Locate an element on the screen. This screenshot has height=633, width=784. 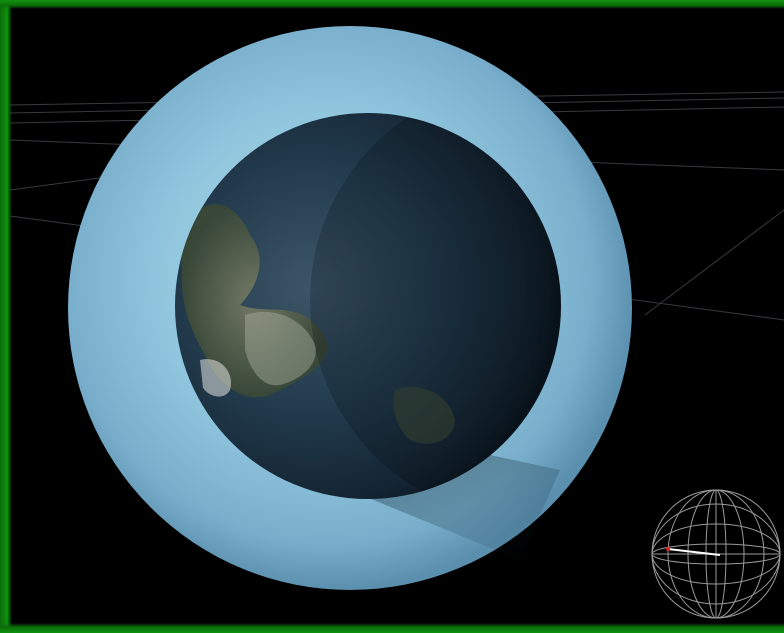
frame-top-edge is located at coordinates (392, 4).